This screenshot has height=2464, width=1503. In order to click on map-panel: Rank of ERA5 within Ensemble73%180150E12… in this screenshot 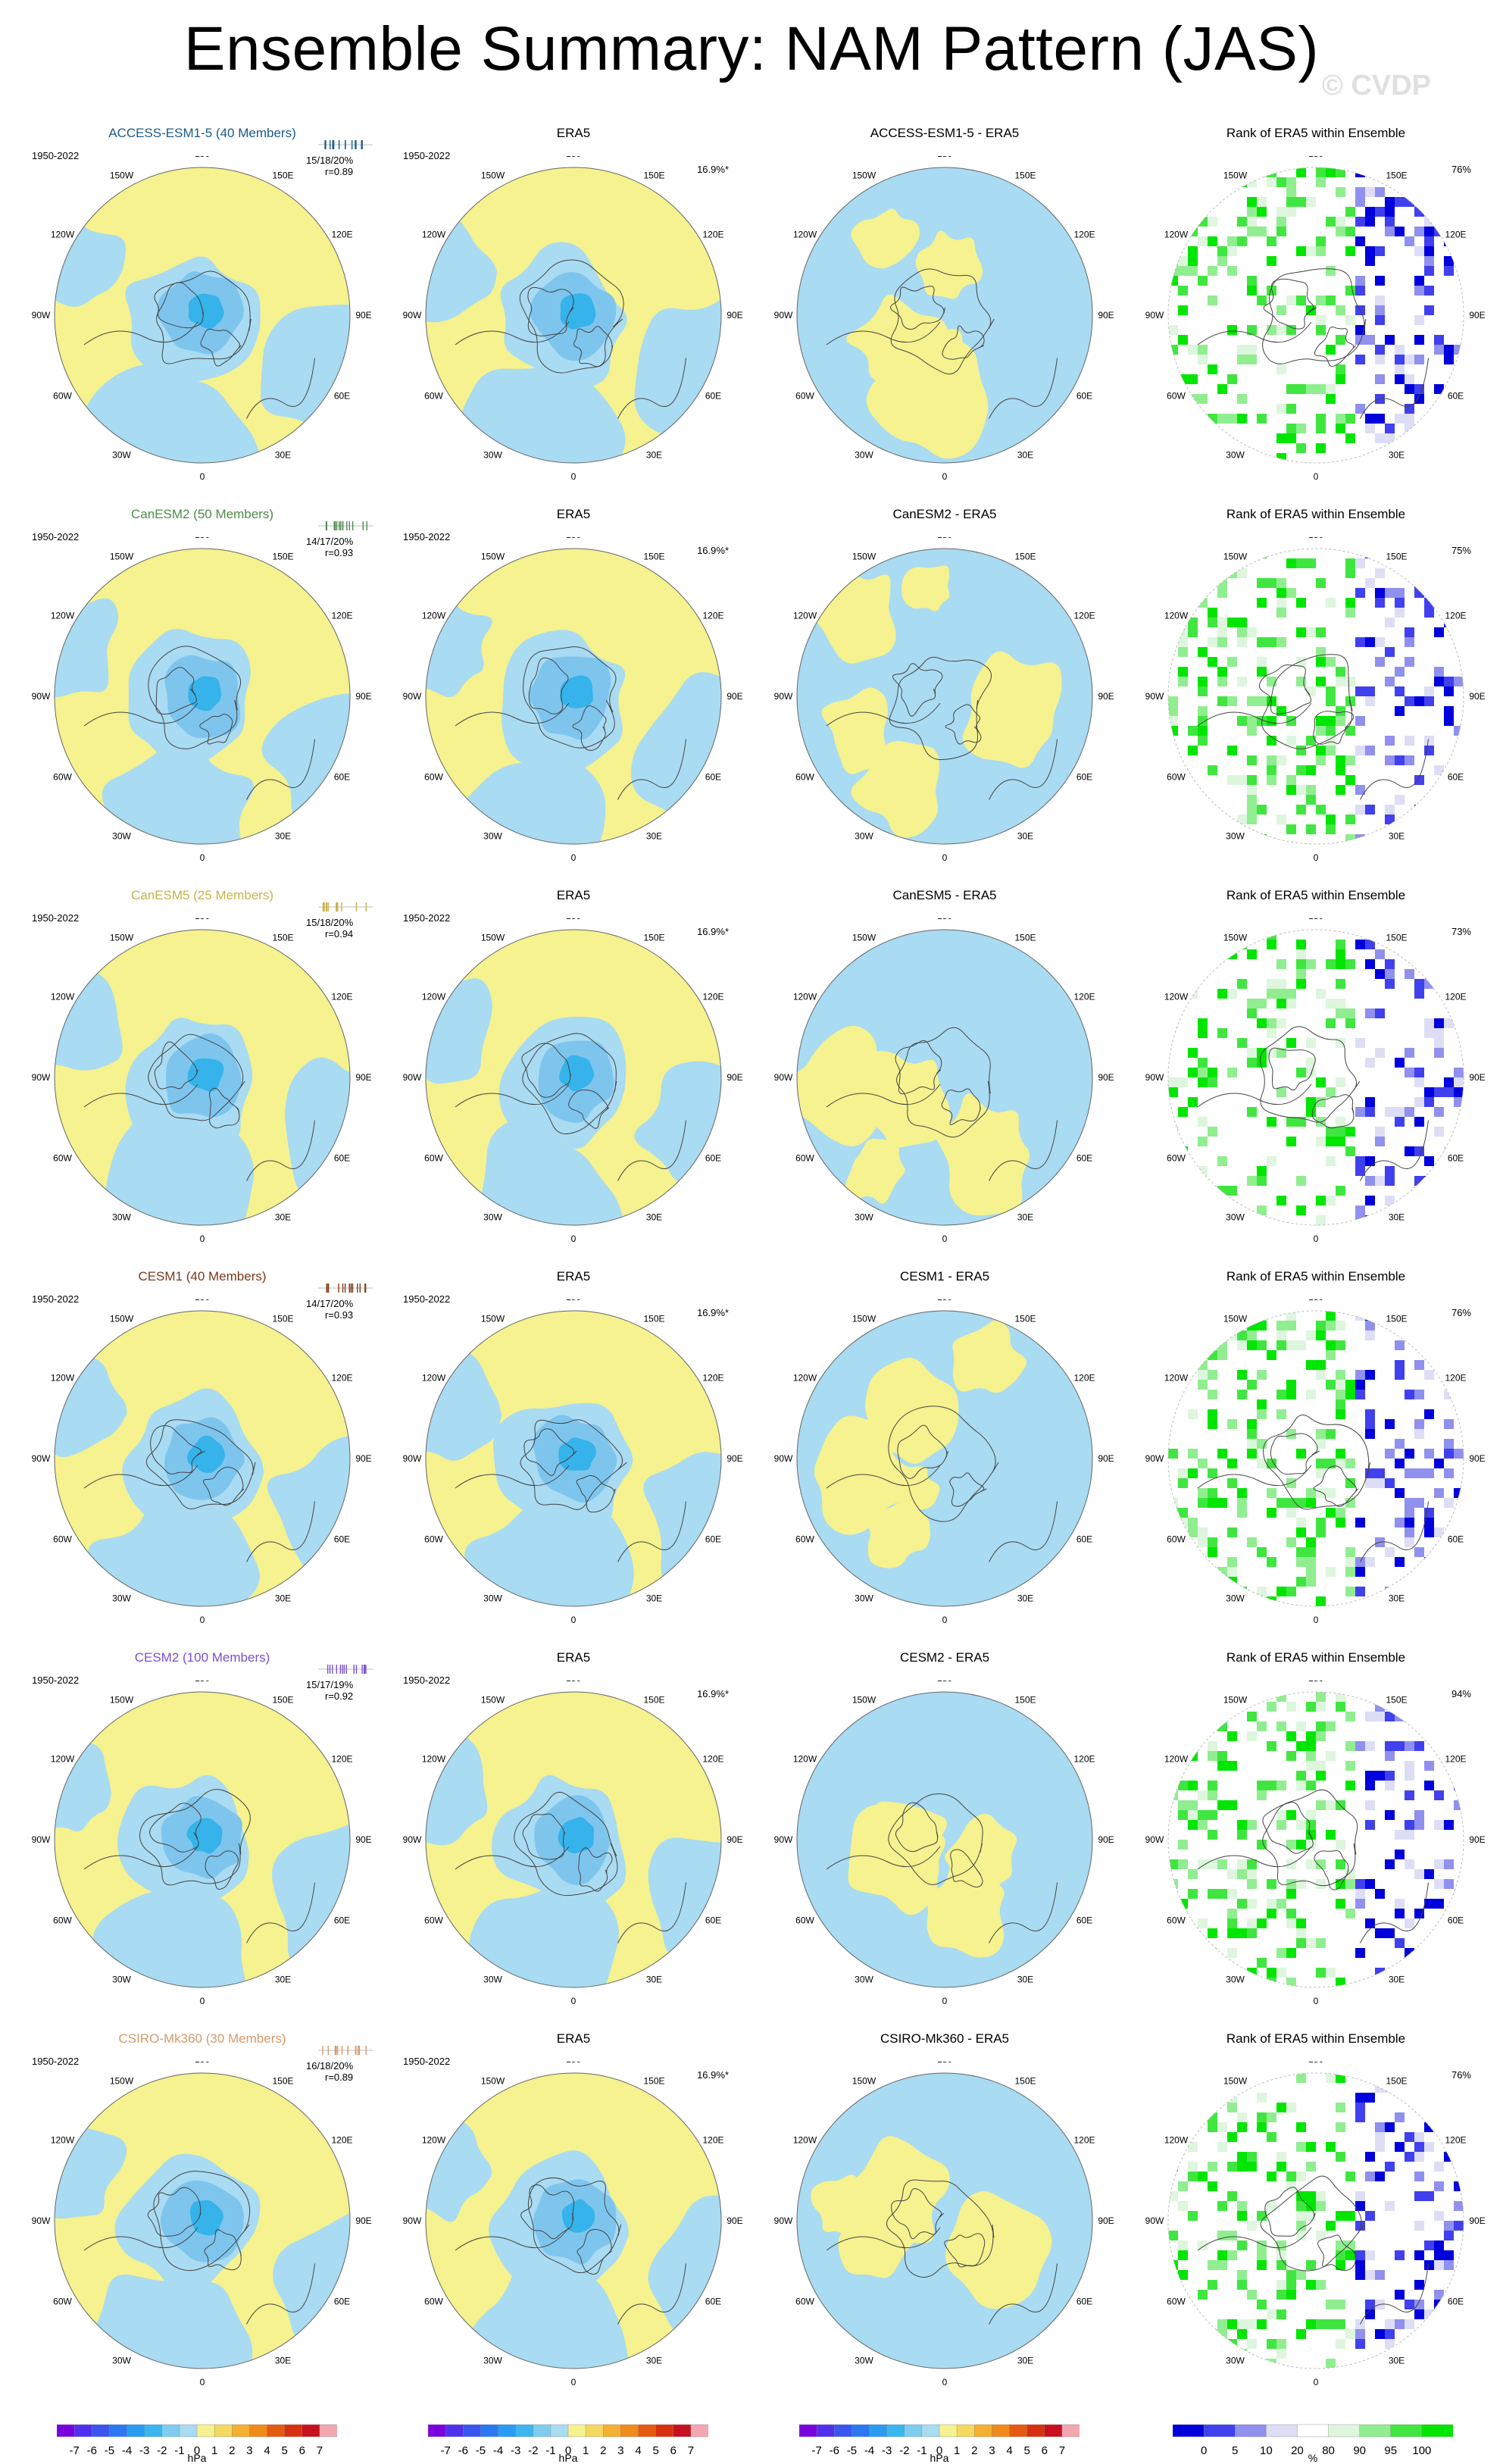, I will do `click(1315, 1065)`.